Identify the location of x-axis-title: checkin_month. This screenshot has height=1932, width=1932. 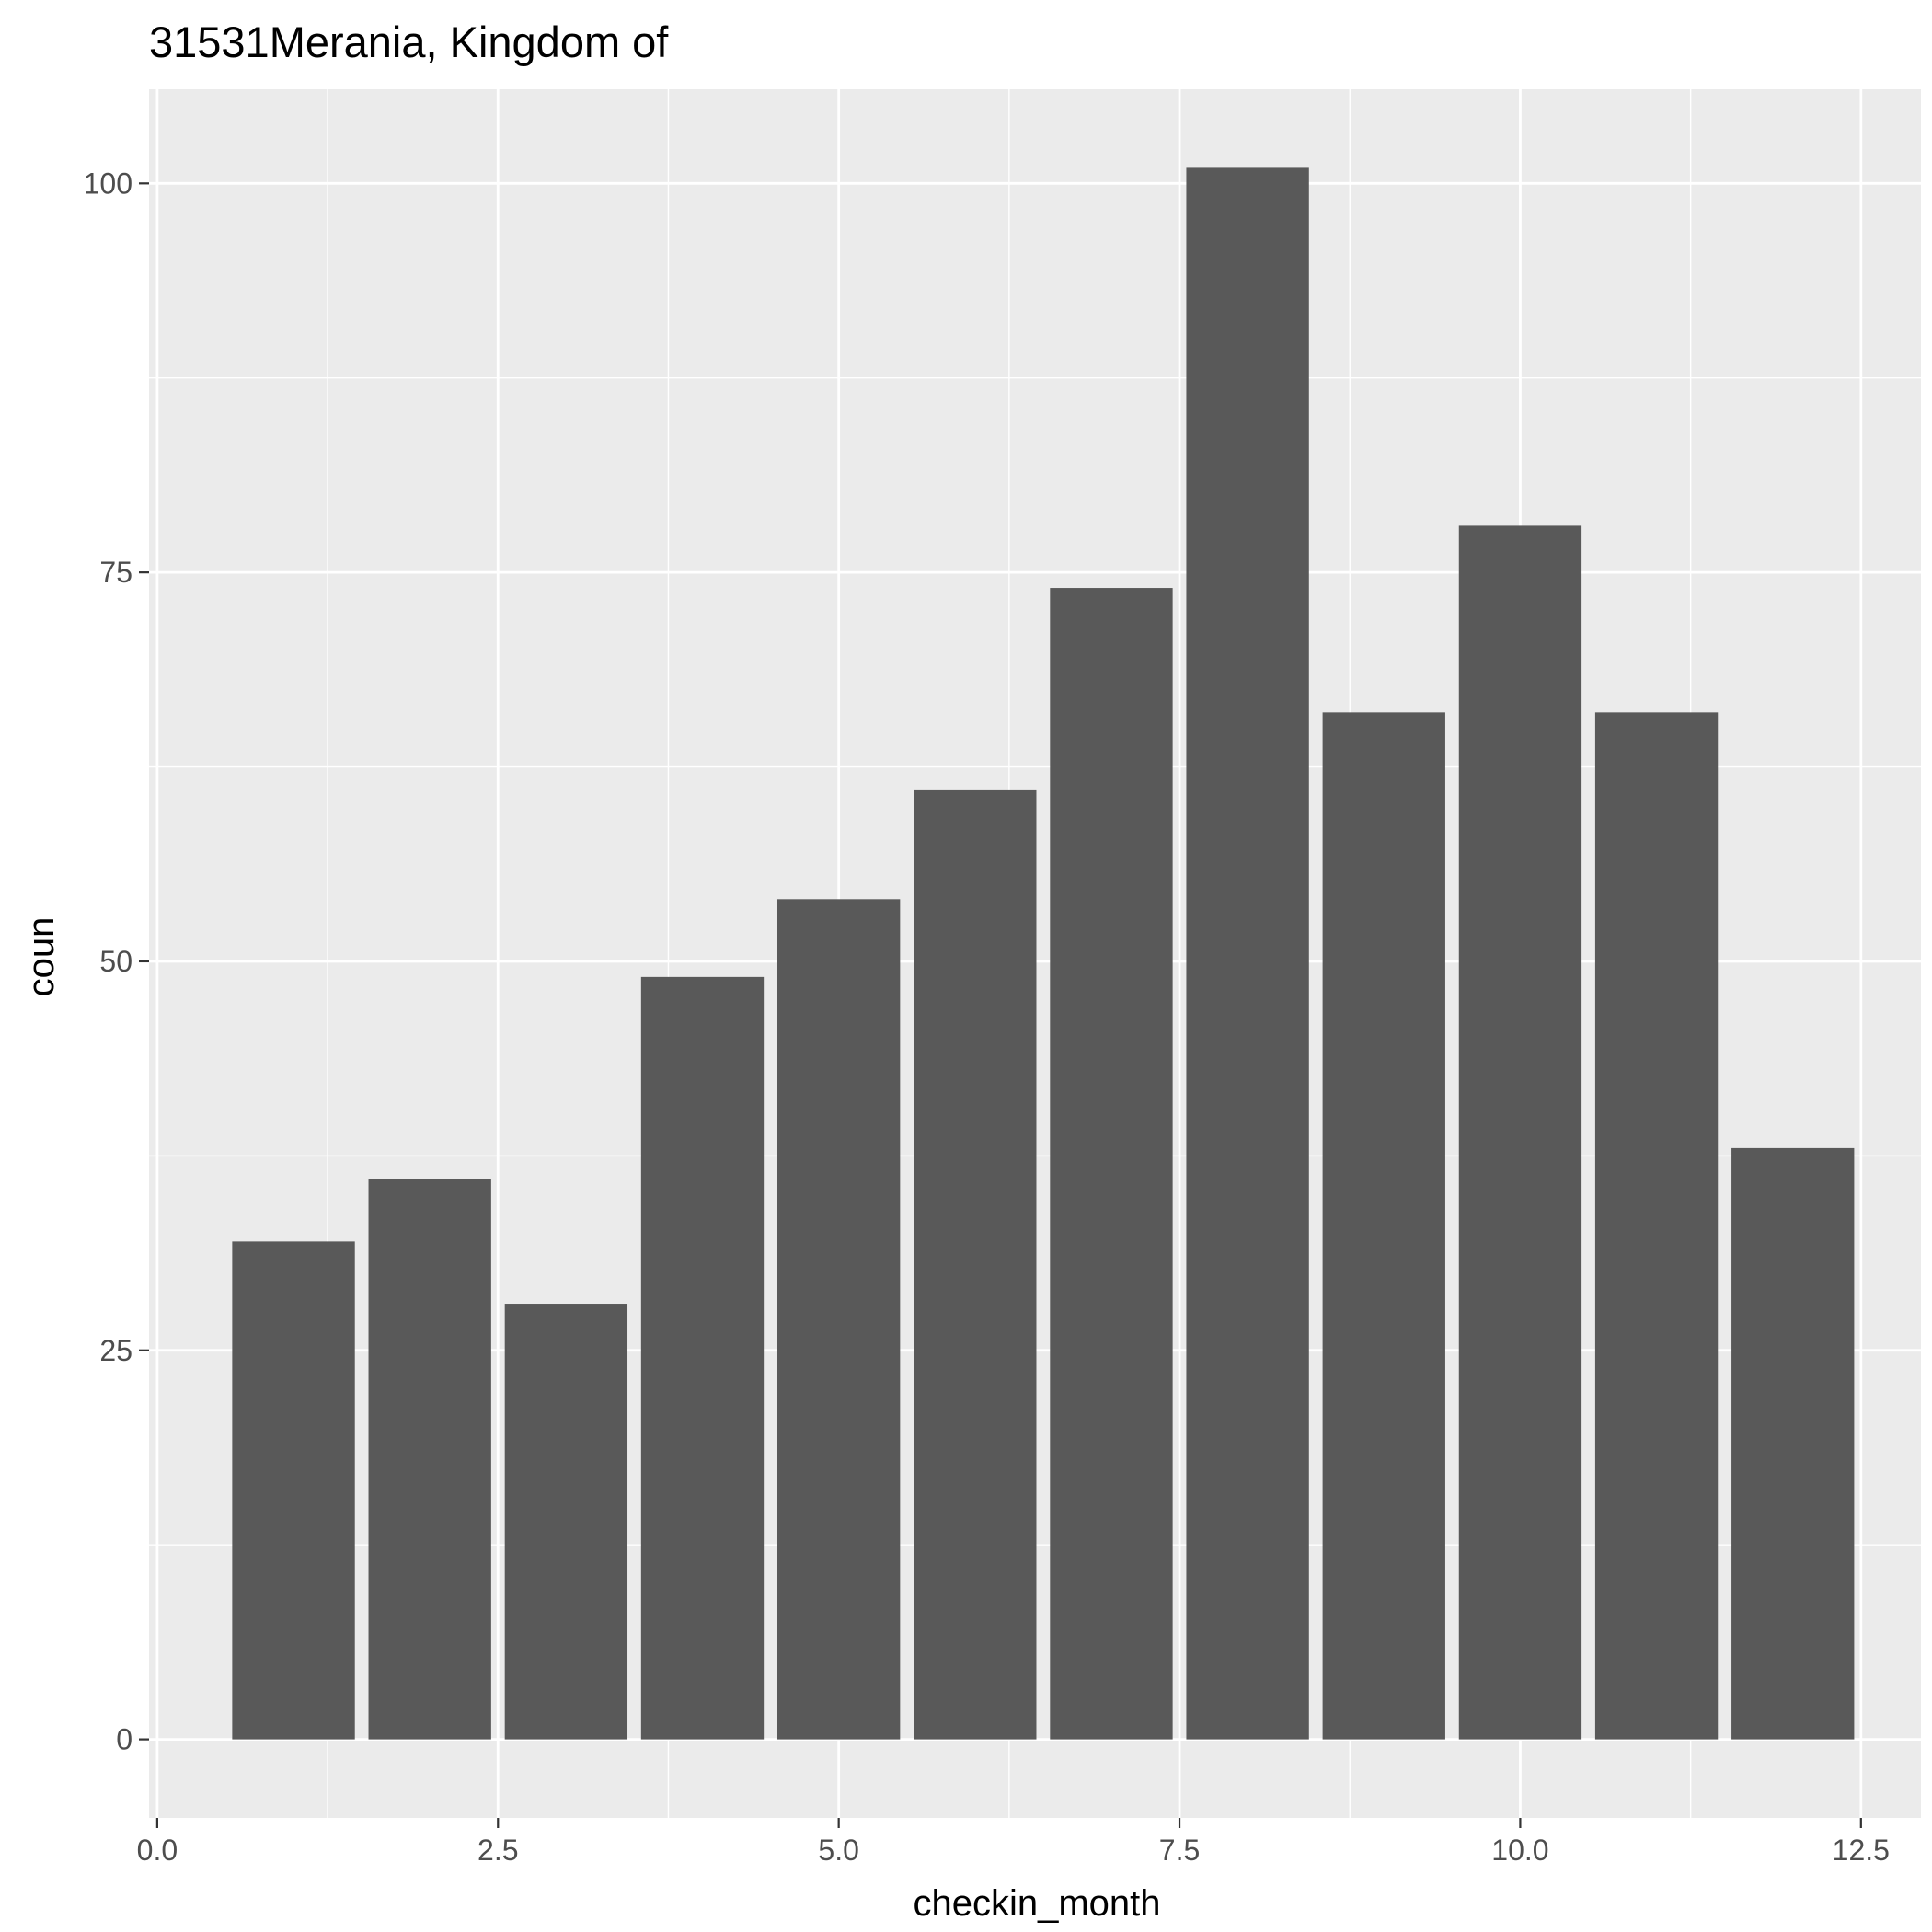
(1036, 1903).